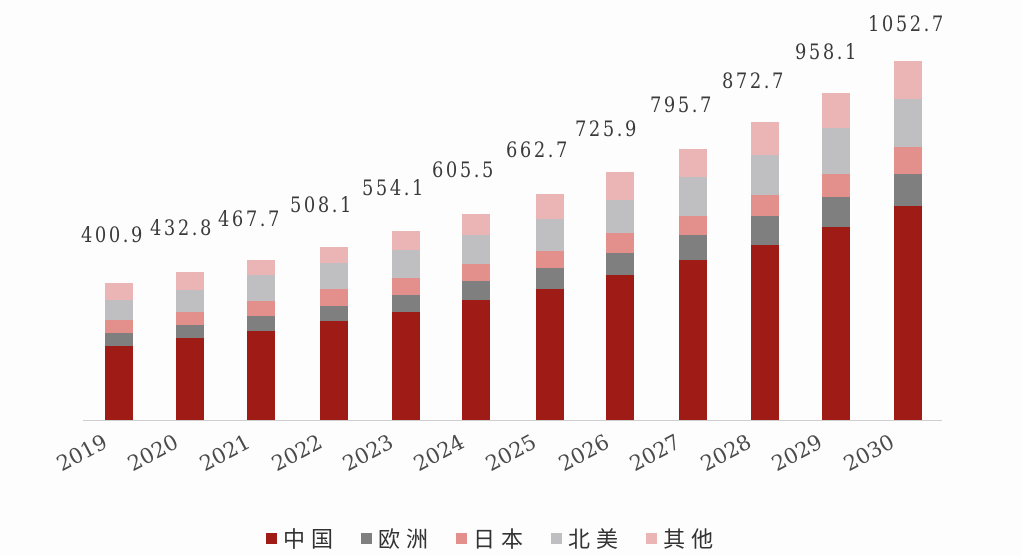 Image resolution: width=1022 pixels, height=556 pixels. What do you see at coordinates (511, 452) in the screenshot?
I see `x-tick-label: 2025` at bounding box center [511, 452].